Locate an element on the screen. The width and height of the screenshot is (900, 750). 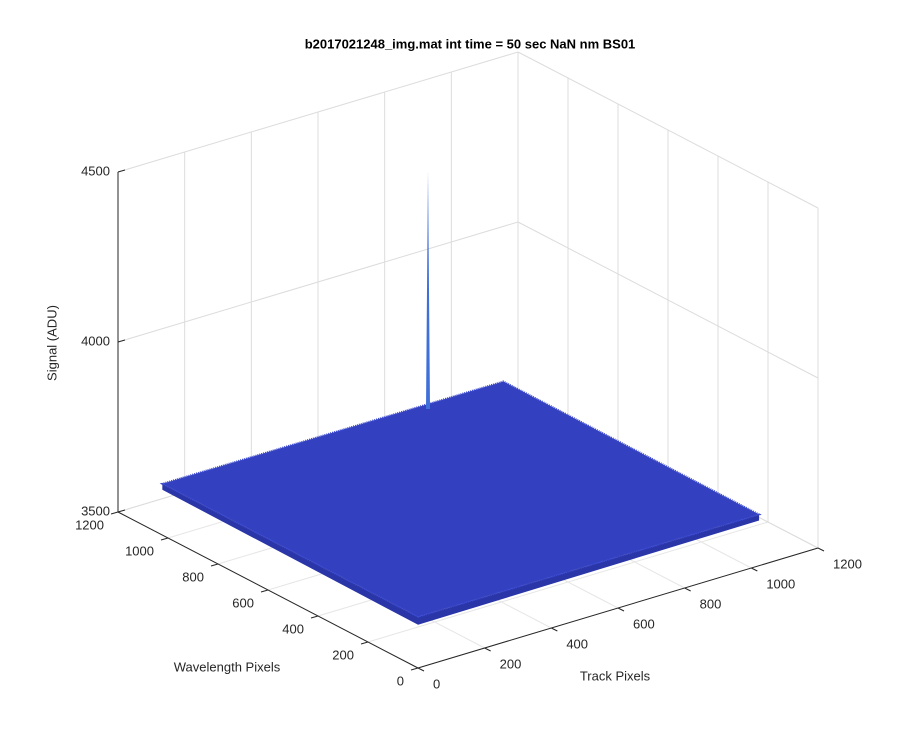
surface-edge is located at coordinates (461, 554).